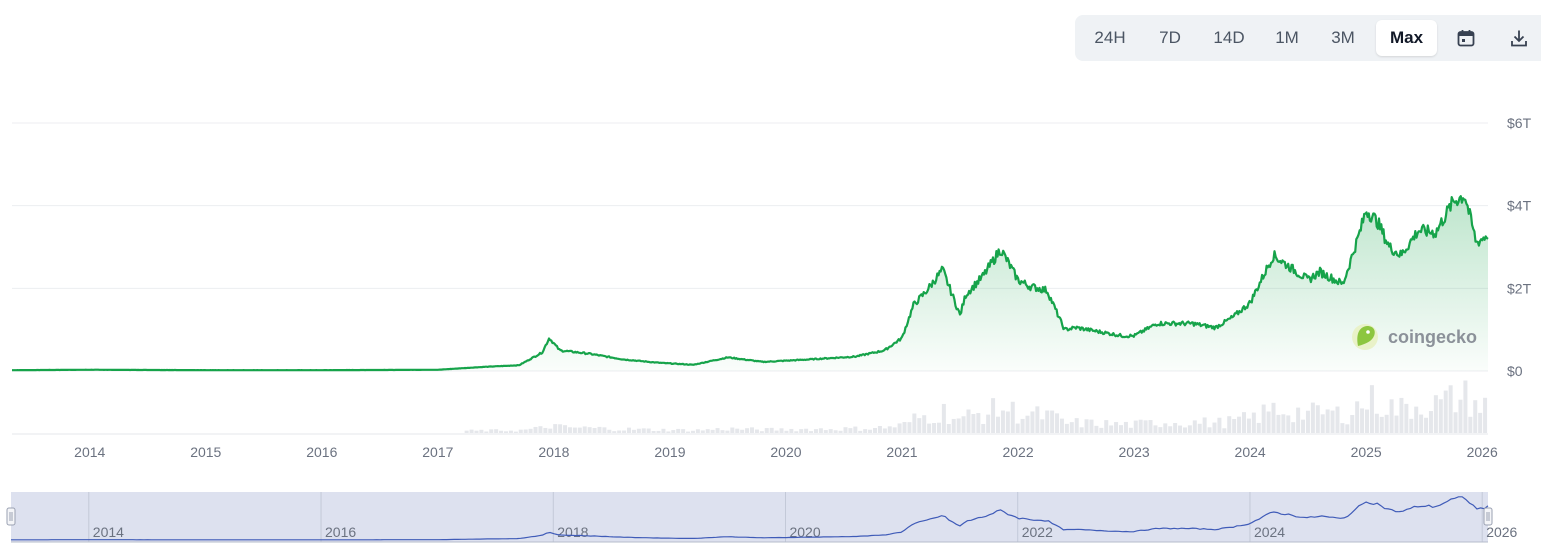 This screenshot has width=1541, height=554. Describe the element at coordinates (11, 516) in the screenshot. I see `navigator-left-handle` at that location.